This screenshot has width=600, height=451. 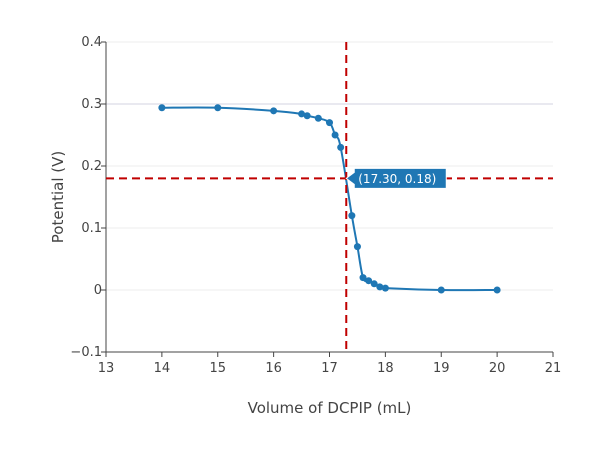 What do you see at coordinates (441, 368) in the screenshot?
I see `x-tick-label: 19` at bounding box center [441, 368].